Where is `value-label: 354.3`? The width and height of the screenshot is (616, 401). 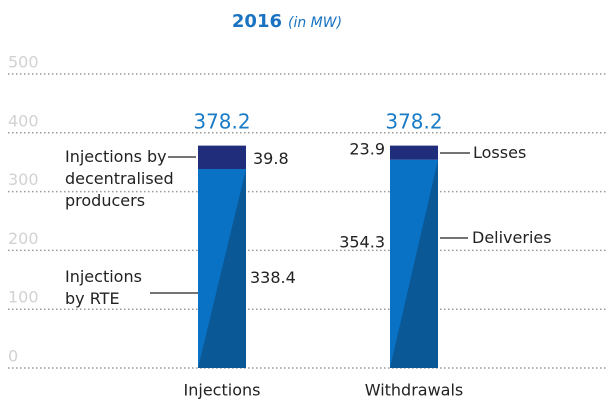
value-label: 354.3 is located at coordinates (362, 242).